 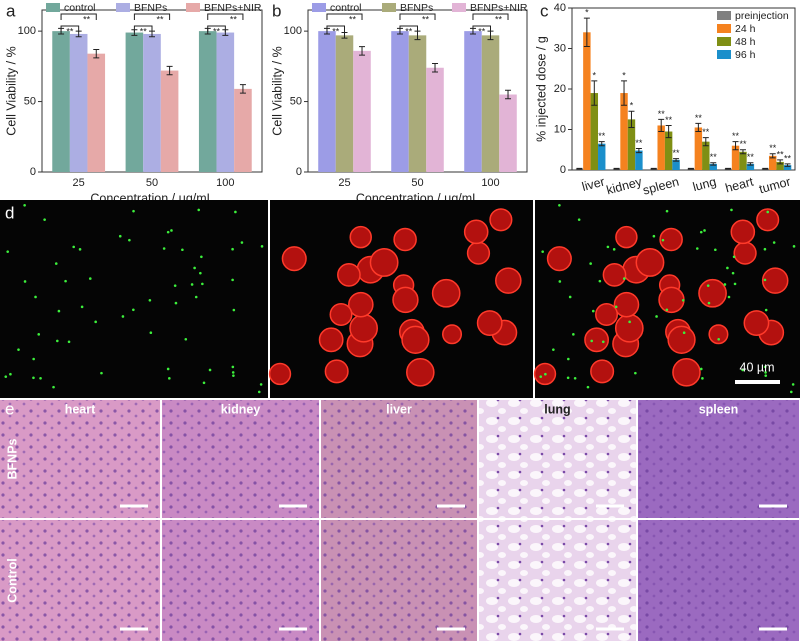 I want to click on x-tick-label: lung, so click(x=704, y=185).